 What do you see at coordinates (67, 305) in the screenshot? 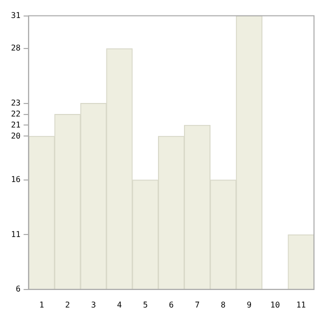
I see `x-tick-label: 2` at bounding box center [67, 305].